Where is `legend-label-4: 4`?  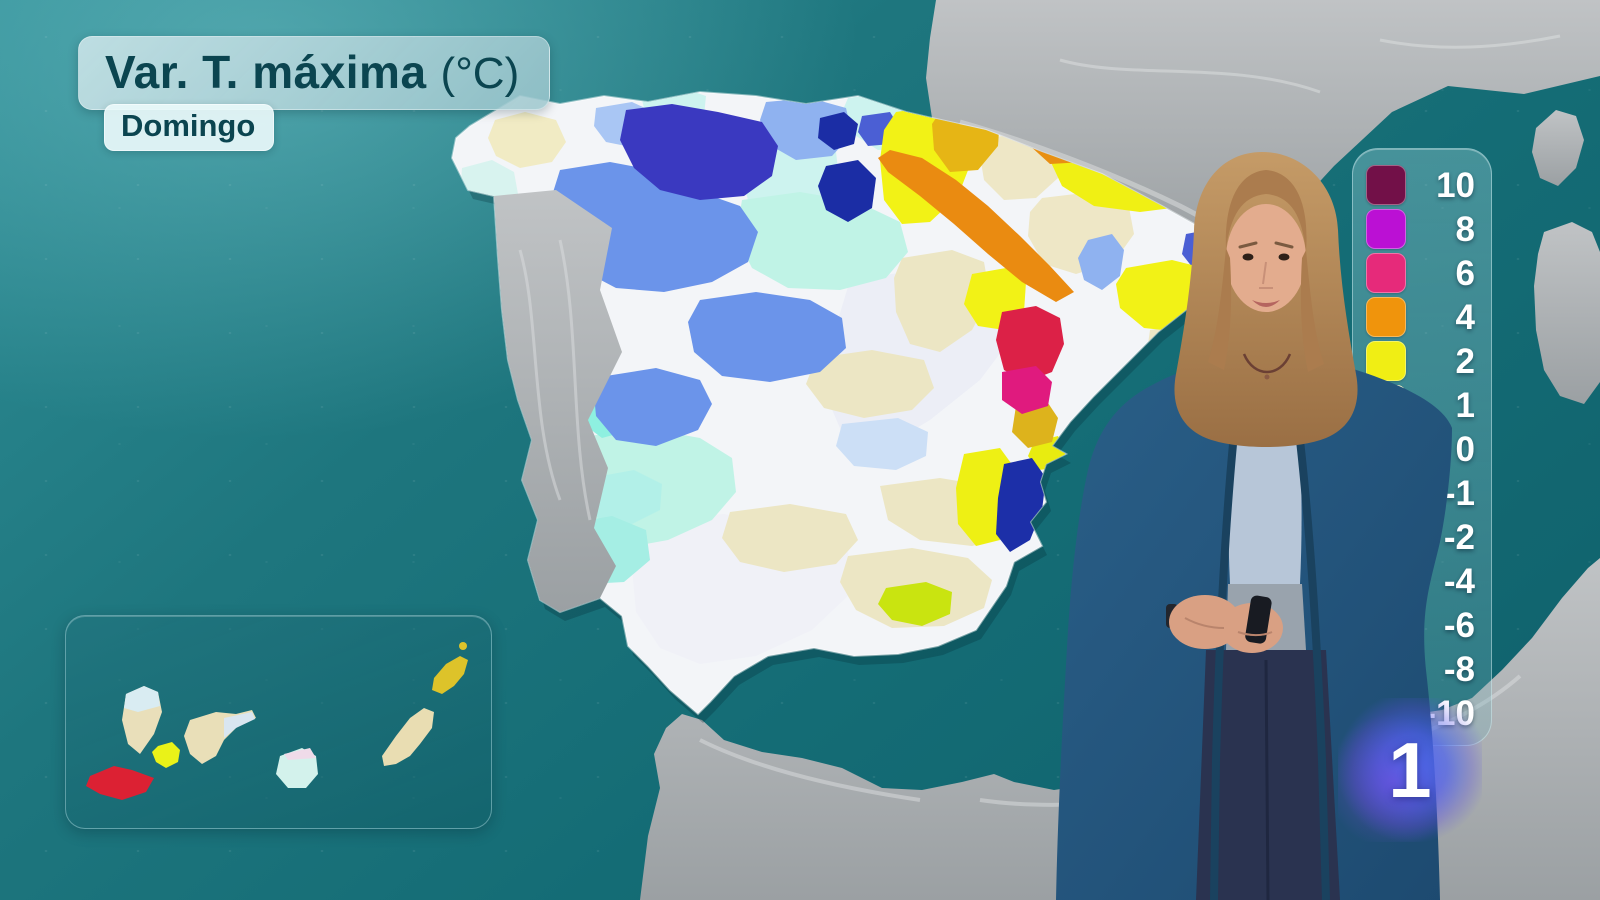
legend-label-4: 4 is located at coordinates (1465, 317).